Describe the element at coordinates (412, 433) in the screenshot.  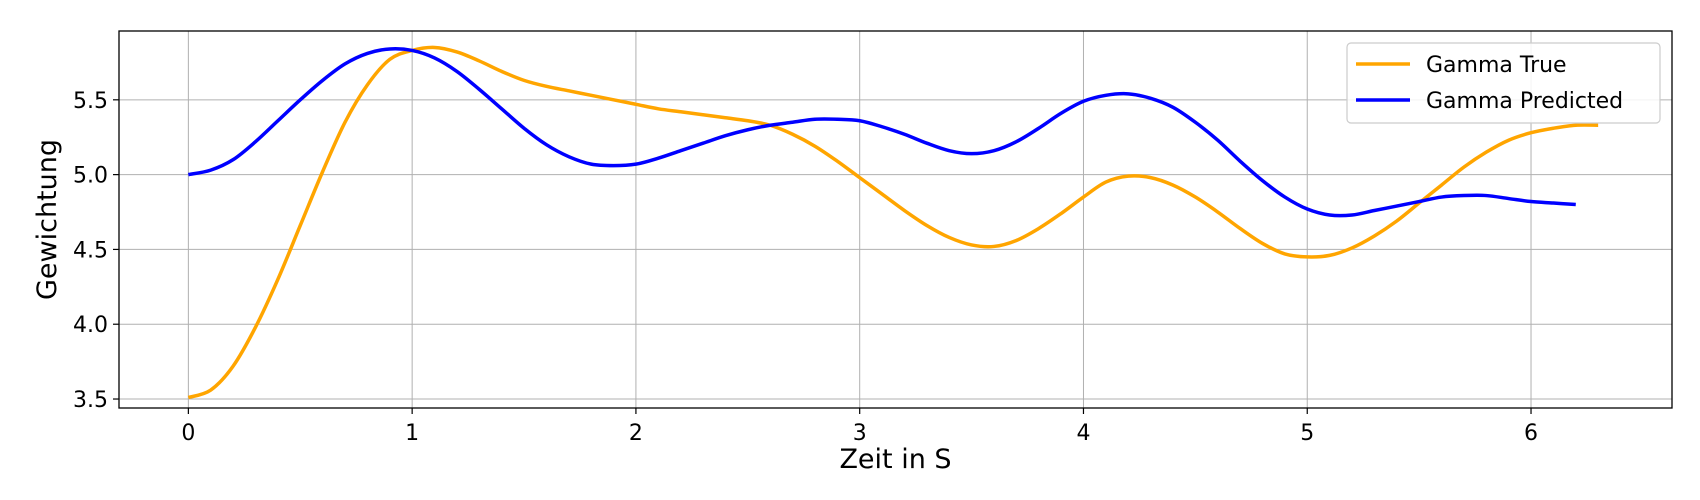
I see `x-tick-label: 1` at that location.